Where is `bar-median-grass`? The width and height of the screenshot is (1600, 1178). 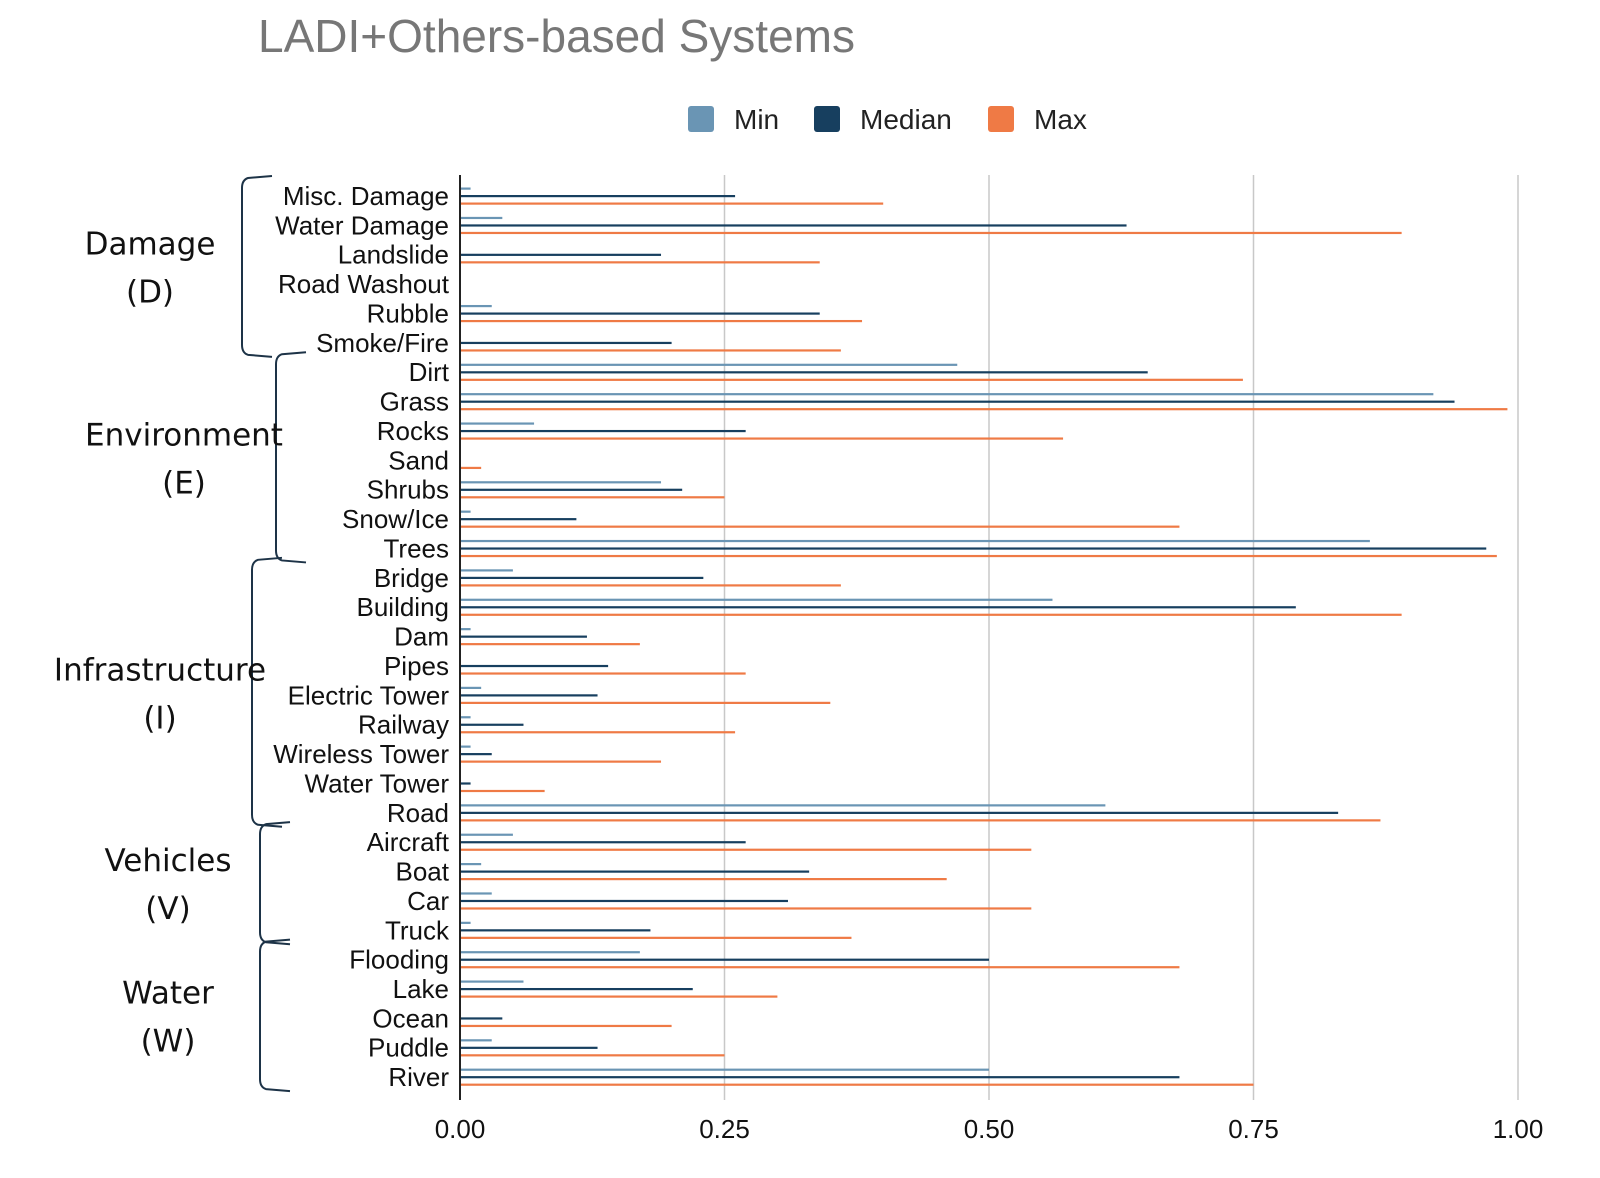
bar-median-grass is located at coordinates (957, 401).